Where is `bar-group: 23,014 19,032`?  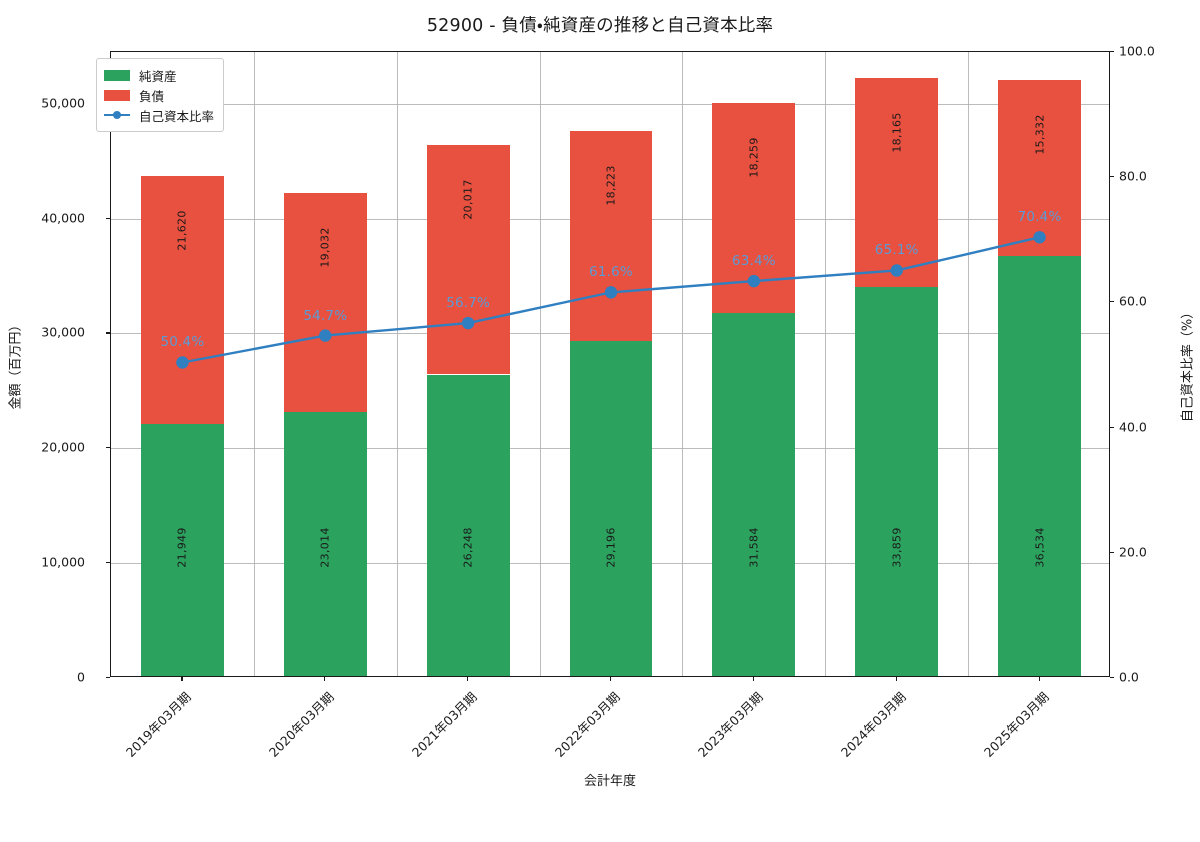
bar-group: 23,014 19,032 is located at coordinates (325, 364).